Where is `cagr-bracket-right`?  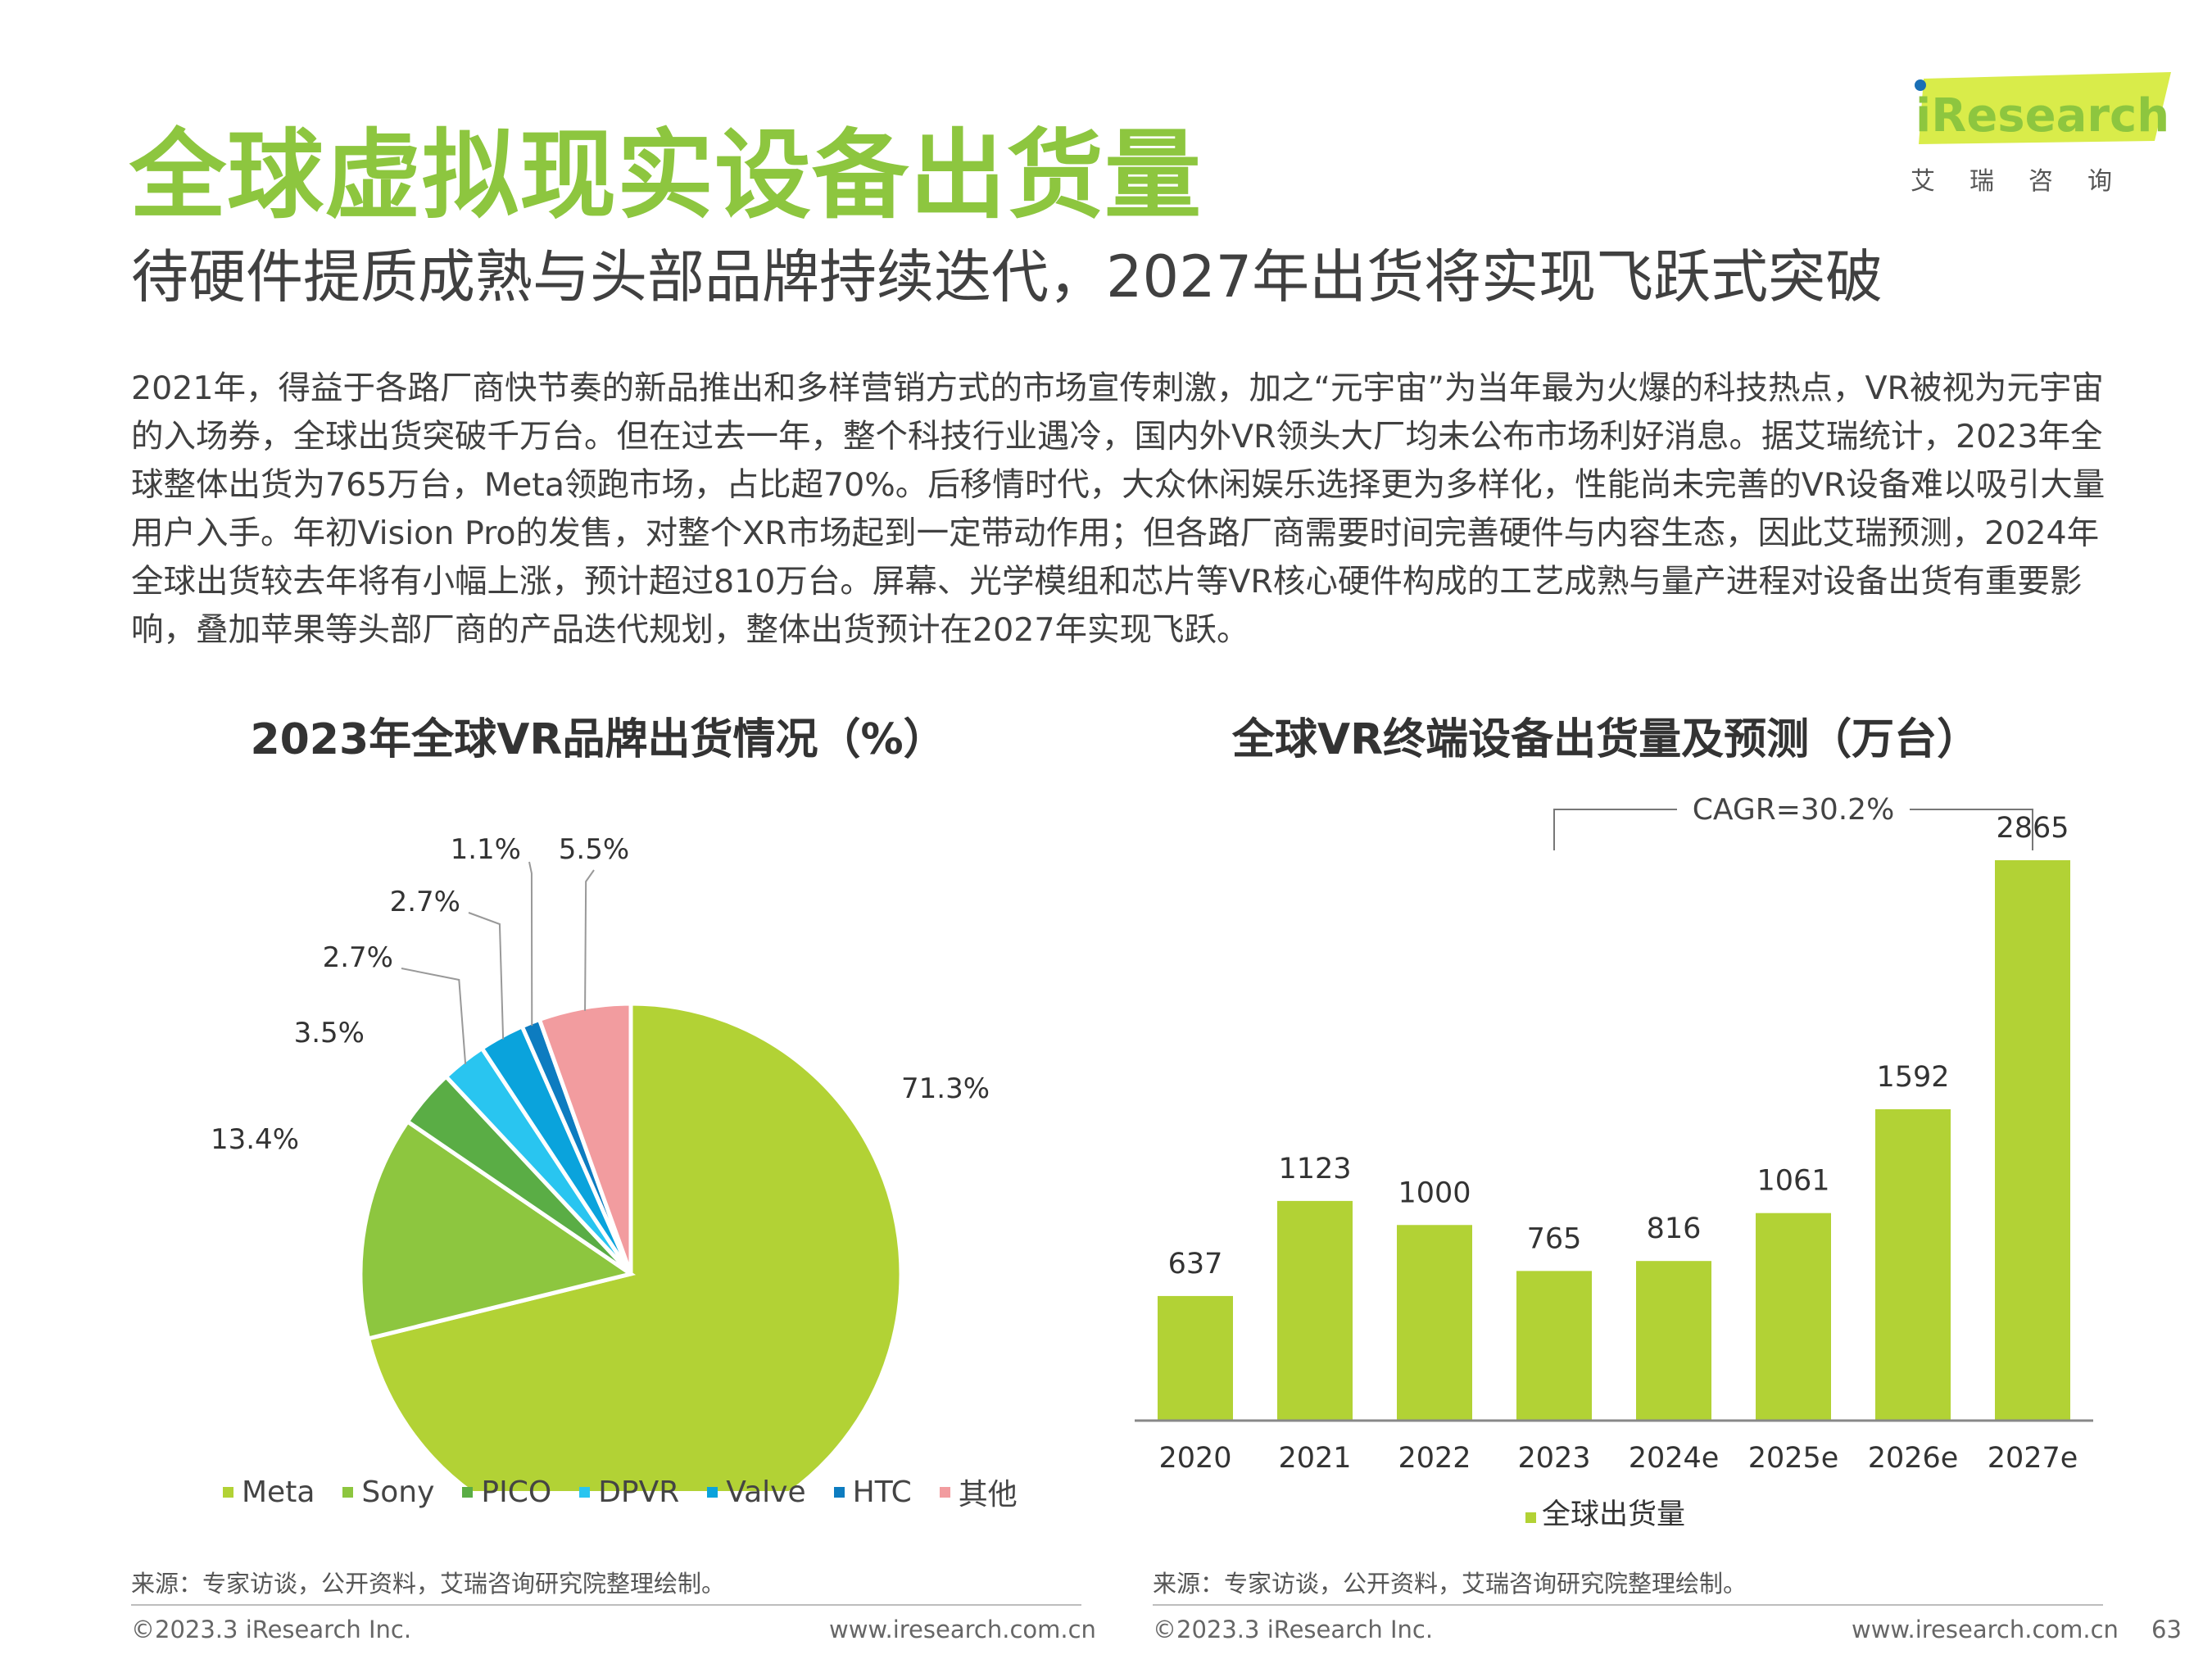 cagr-bracket-right is located at coordinates (1971, 829).